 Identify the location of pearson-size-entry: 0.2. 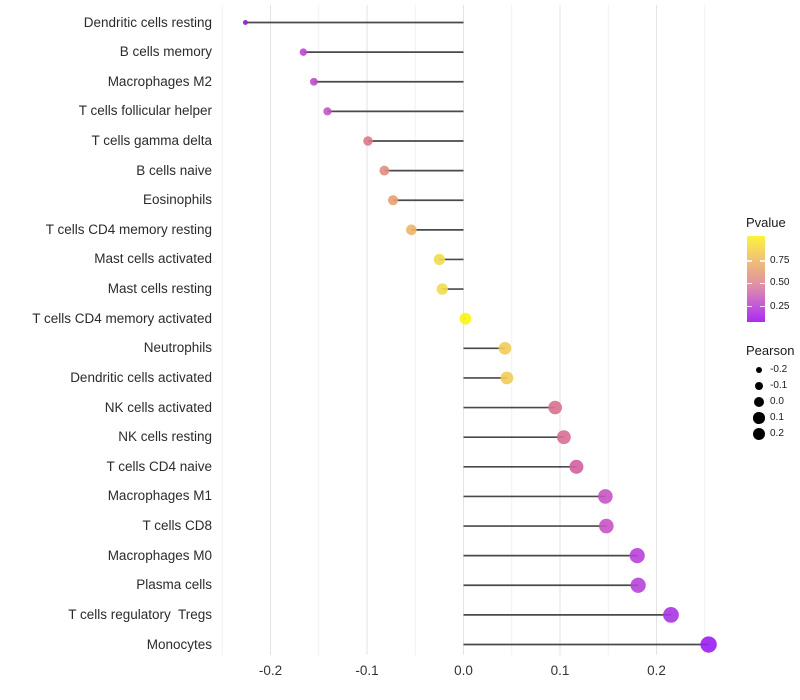
(773, 434).